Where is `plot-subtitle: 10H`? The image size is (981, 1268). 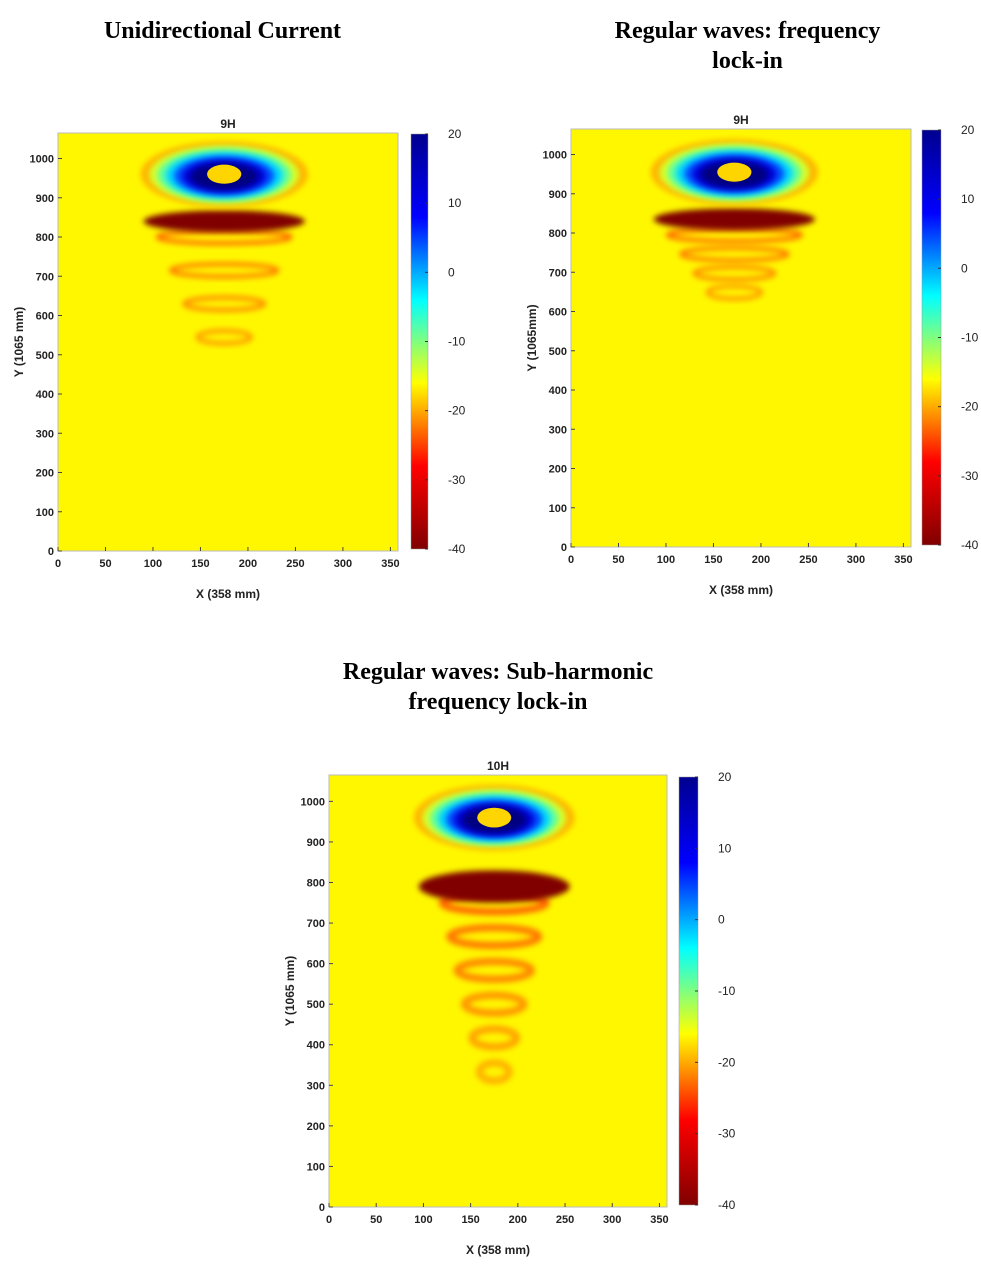 plot-subtitle: 10H is located at coordinates (498, 766).